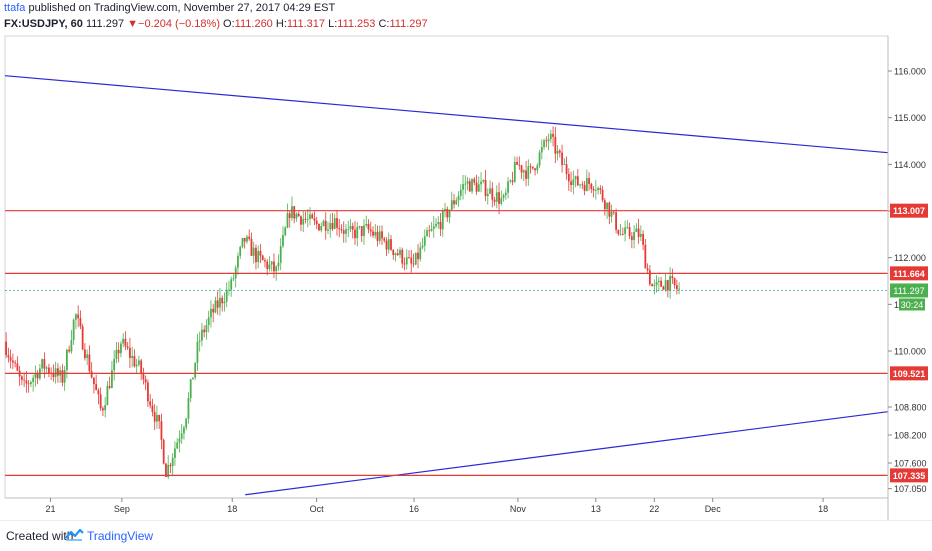  I want to click on y-tick-label: 112.000, so click(910, 258).